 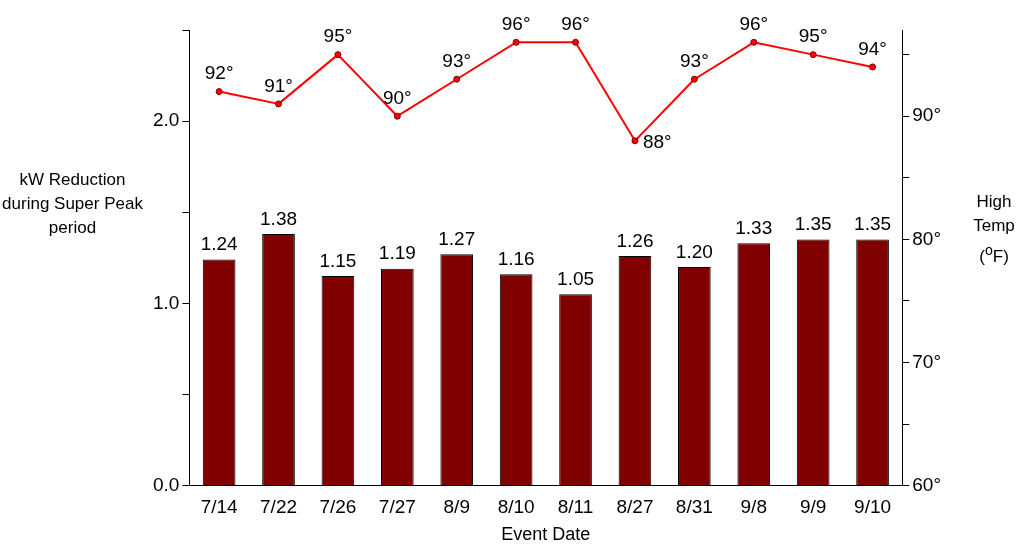 What do you see at coordinates (219, 73) in the screenshot?
I see `data-label: 92°` at bounding box center [219, 73].